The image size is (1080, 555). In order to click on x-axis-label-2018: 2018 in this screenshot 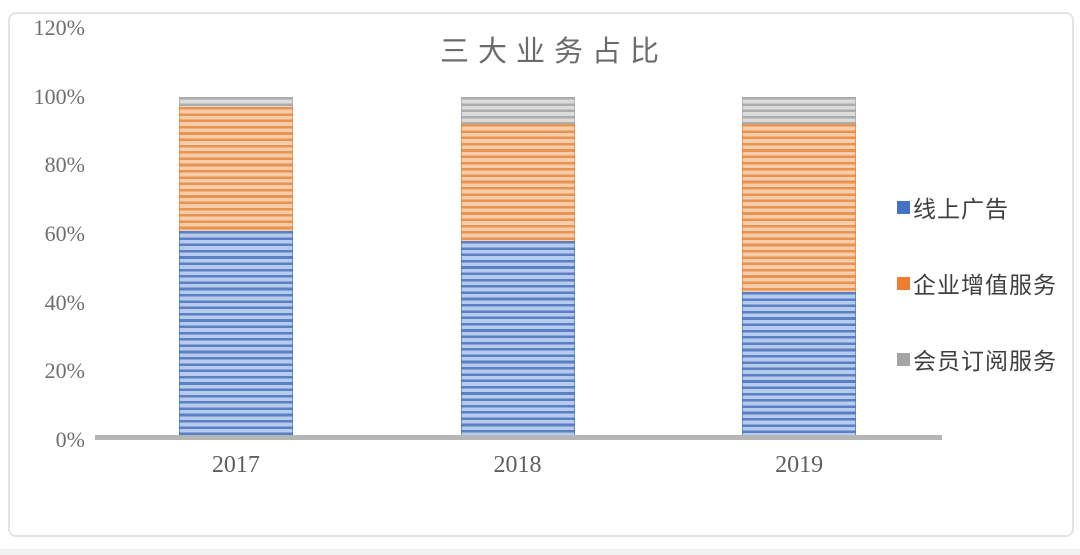, I will do `click(517, 465)`.